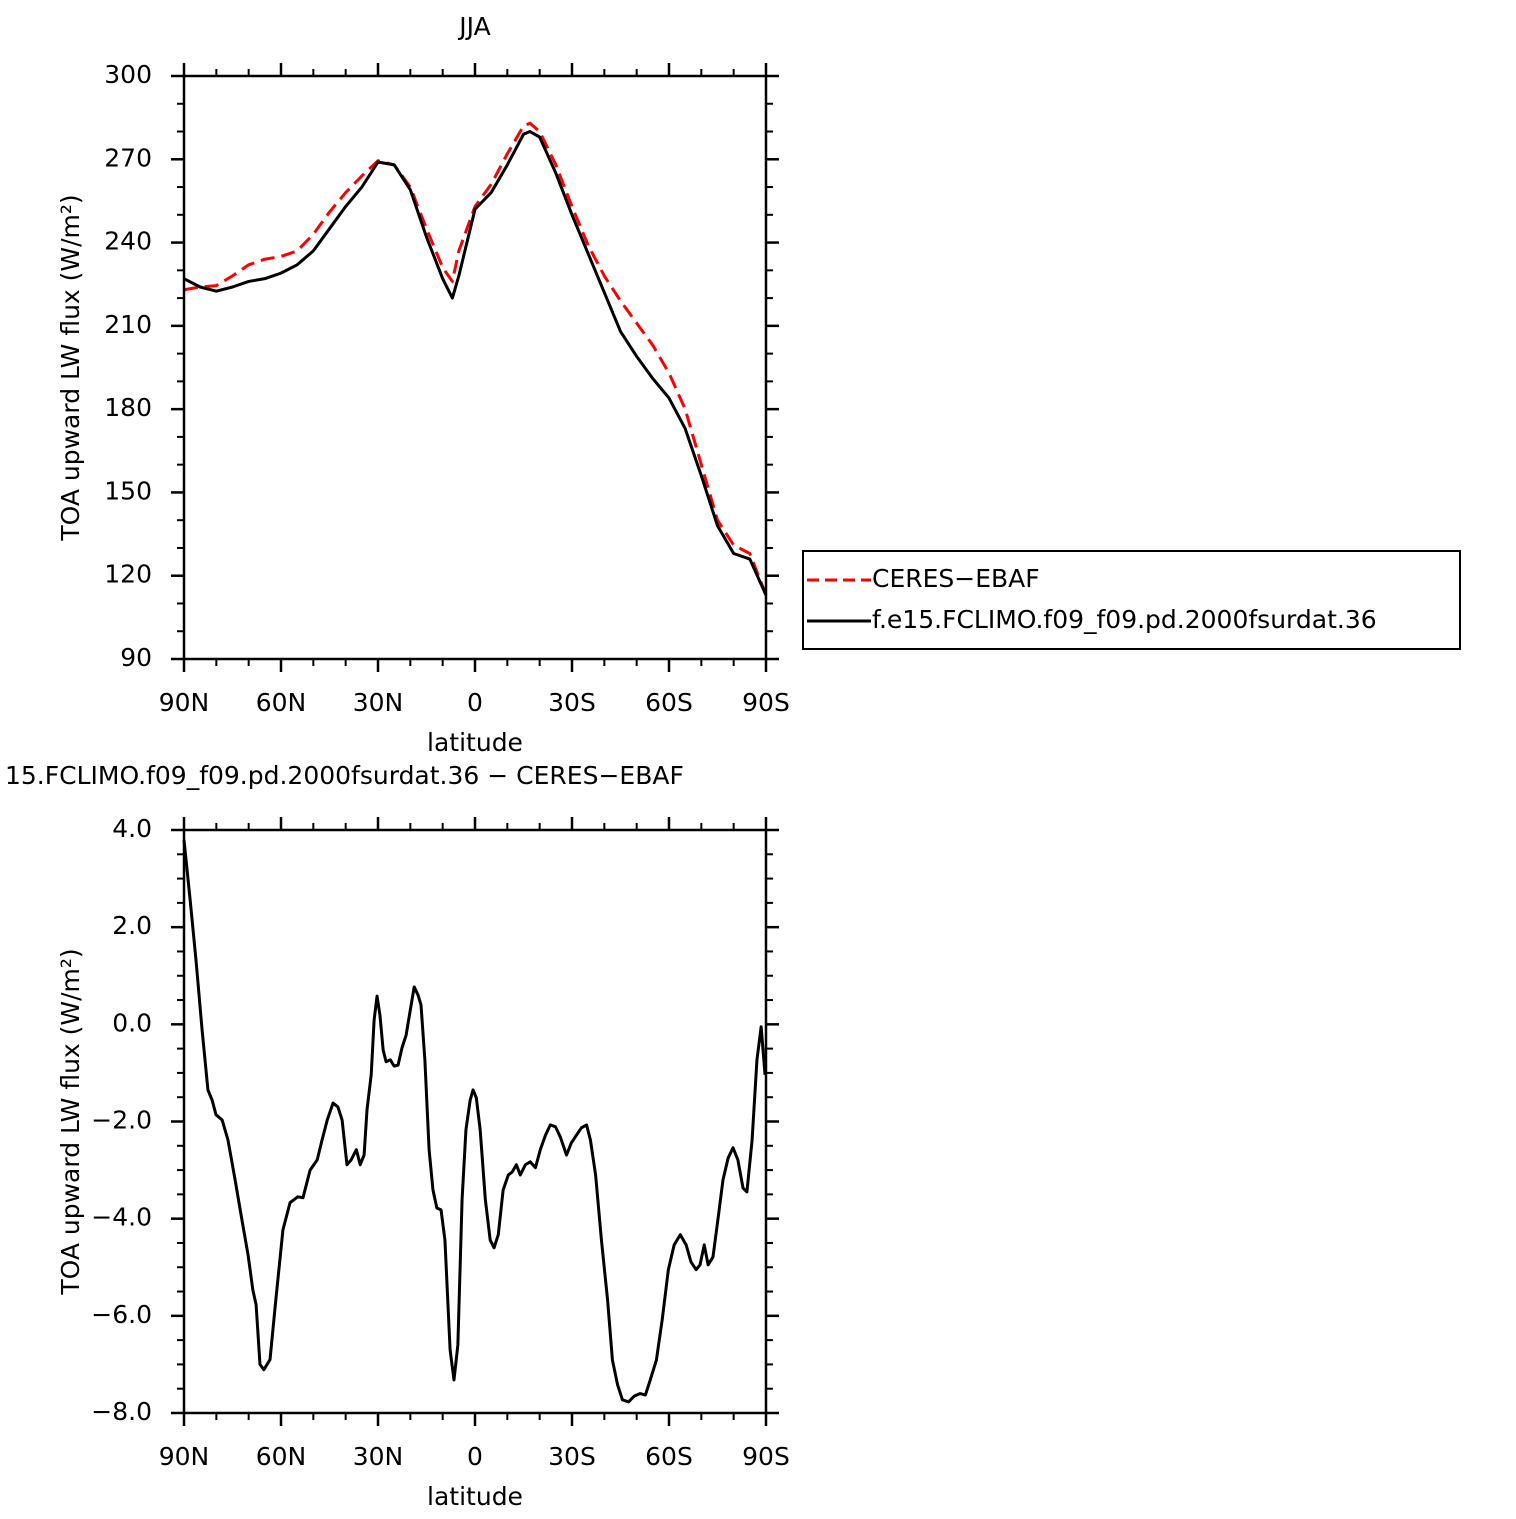  I want to click on y-tick-label: 0.0, so click(132, 1022).